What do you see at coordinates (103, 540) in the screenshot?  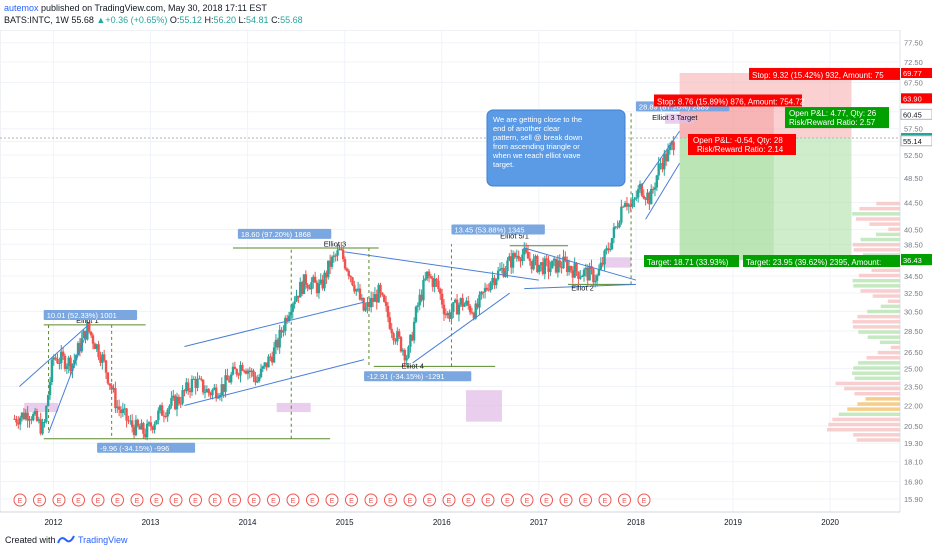 I see `tradingview-brand: TradingView` at bounding box center [103, 540].